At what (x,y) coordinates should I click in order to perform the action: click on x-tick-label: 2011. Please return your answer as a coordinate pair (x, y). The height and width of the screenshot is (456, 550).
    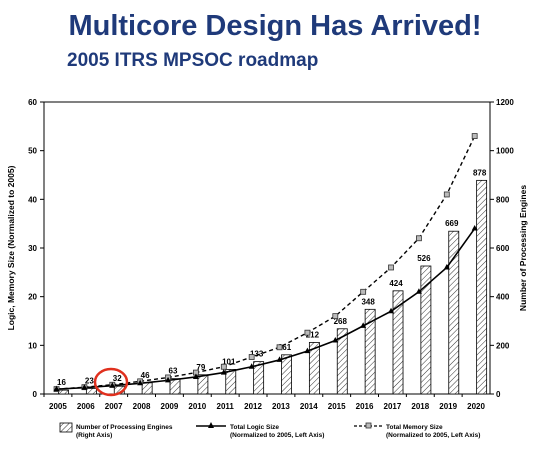
    Looking at the image, I should click on (226, 406).